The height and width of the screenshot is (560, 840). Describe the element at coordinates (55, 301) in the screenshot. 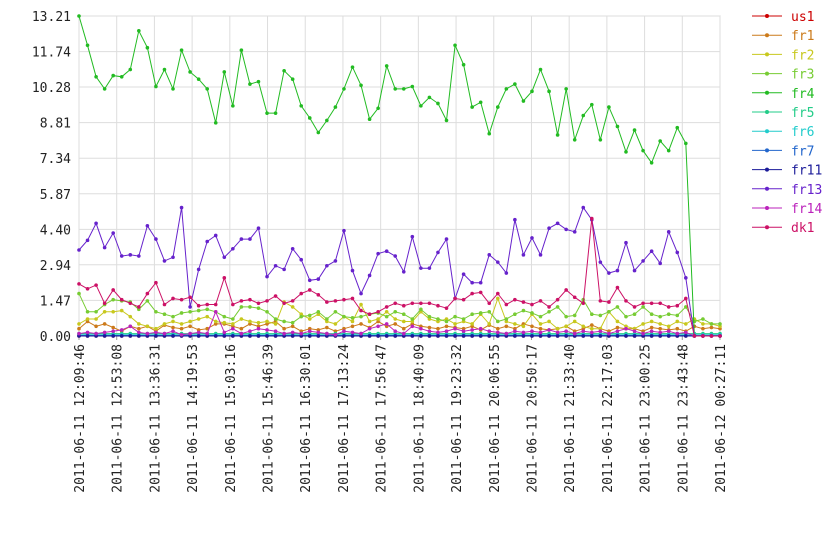

I see `y-tick-label: 1.47` at that location.